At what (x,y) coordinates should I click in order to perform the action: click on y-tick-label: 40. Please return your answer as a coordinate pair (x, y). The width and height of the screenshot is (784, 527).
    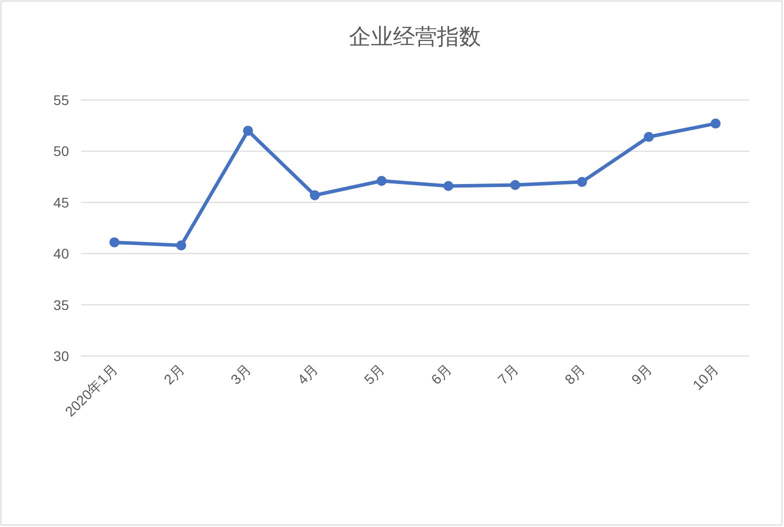
    Looking at the image, I should click on (61, 254).